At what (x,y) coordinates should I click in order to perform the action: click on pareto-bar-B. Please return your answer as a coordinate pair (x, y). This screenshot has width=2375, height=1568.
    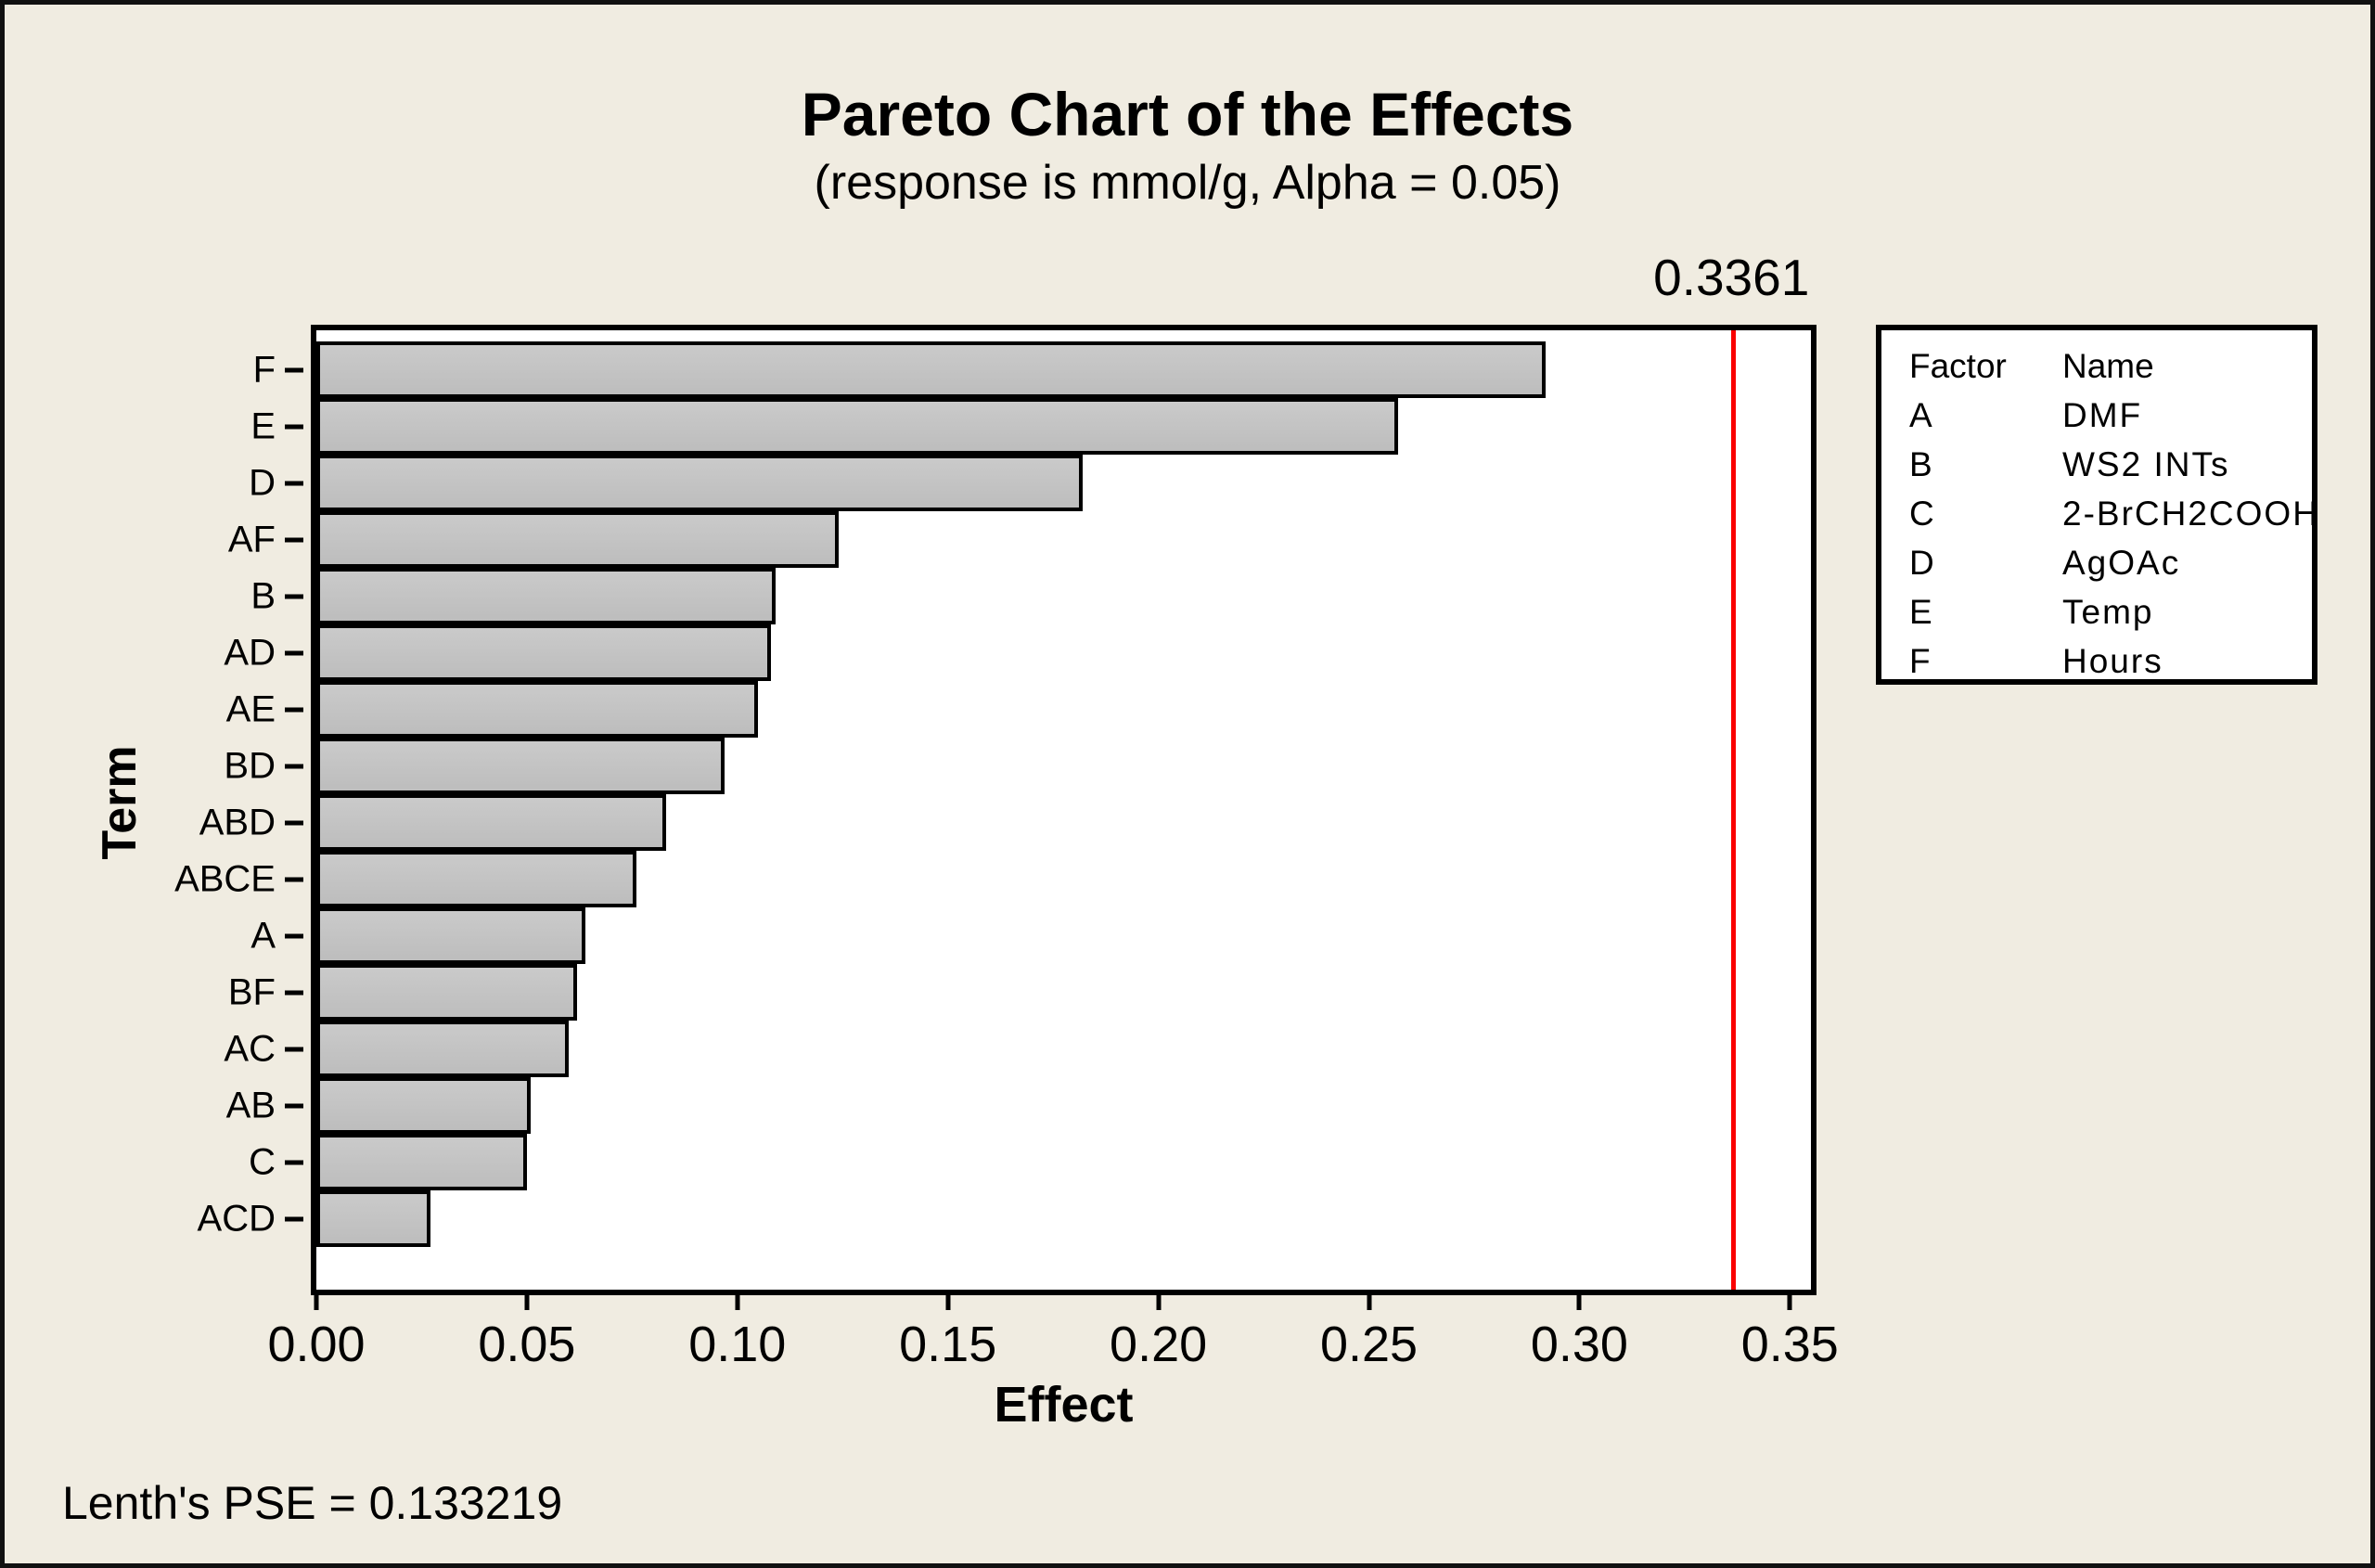
    Looking at the image, I should click on (546, 596).